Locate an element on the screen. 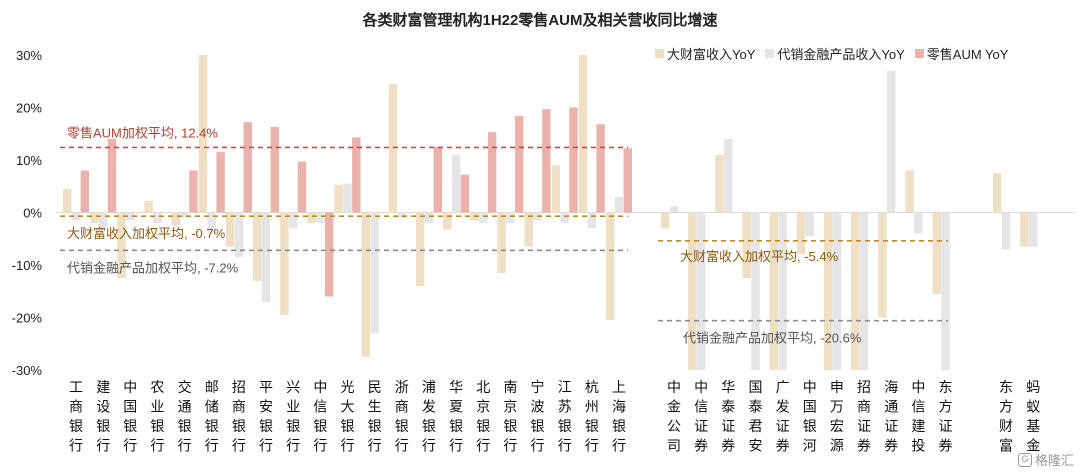  reference-label-retail-0: 零售AUM加权平均, 12.4% is located at coordinates (142, 132).